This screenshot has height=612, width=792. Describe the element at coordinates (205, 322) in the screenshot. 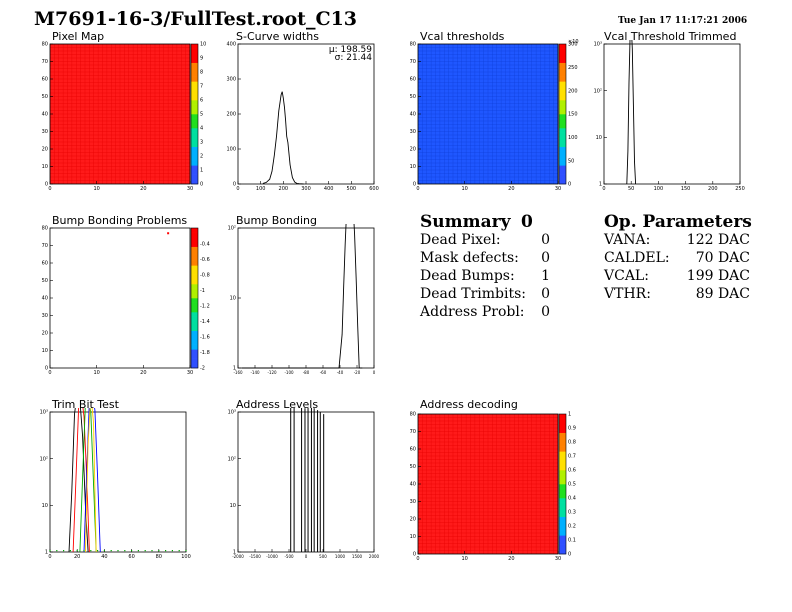

I see `palette-label: -1.4` at that location.